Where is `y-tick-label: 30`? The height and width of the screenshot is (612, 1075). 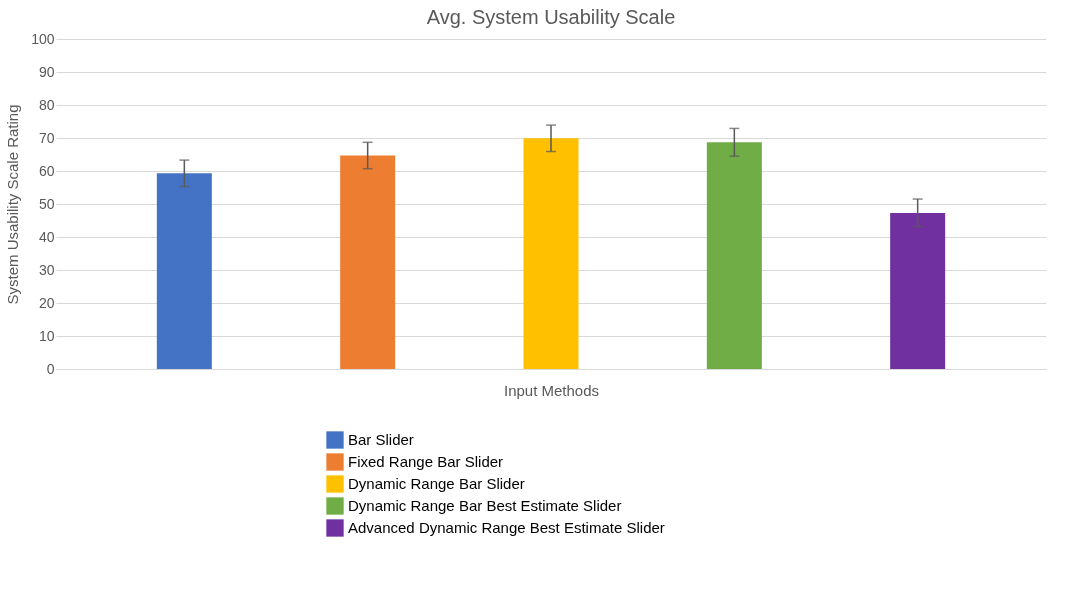 y-tick-label: 30 is located at coordinates (46, 269).